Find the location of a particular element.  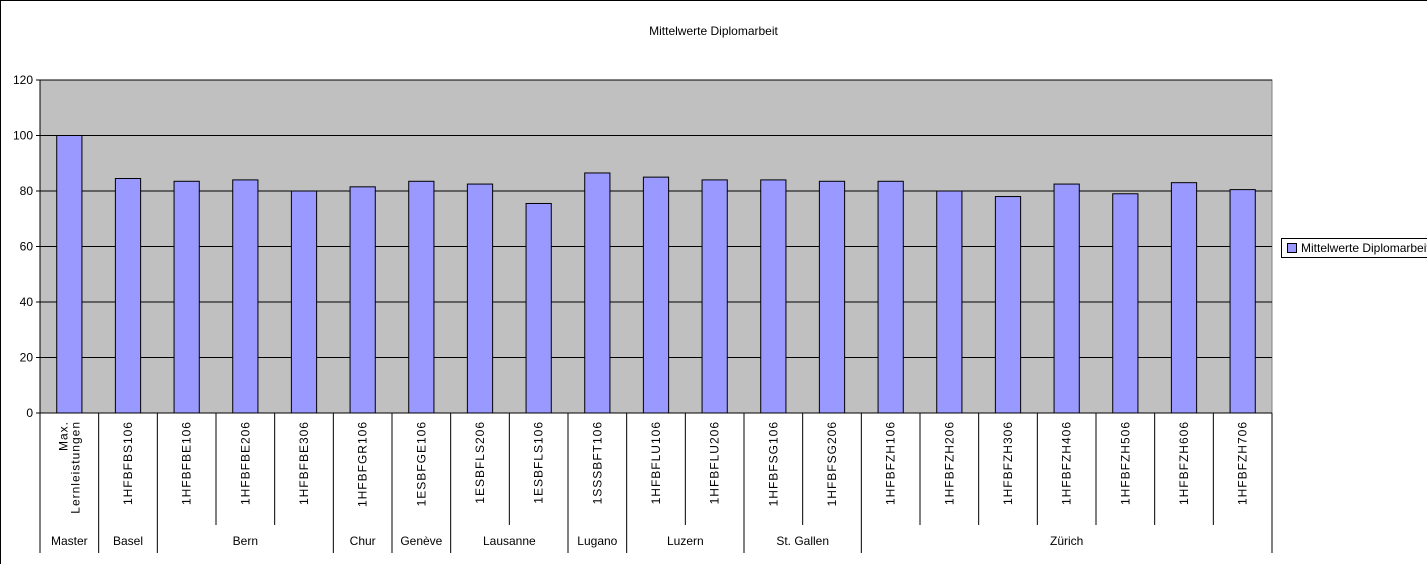

x-tick-label: 1HFBFSG106 is located at coordinates (773, 463).